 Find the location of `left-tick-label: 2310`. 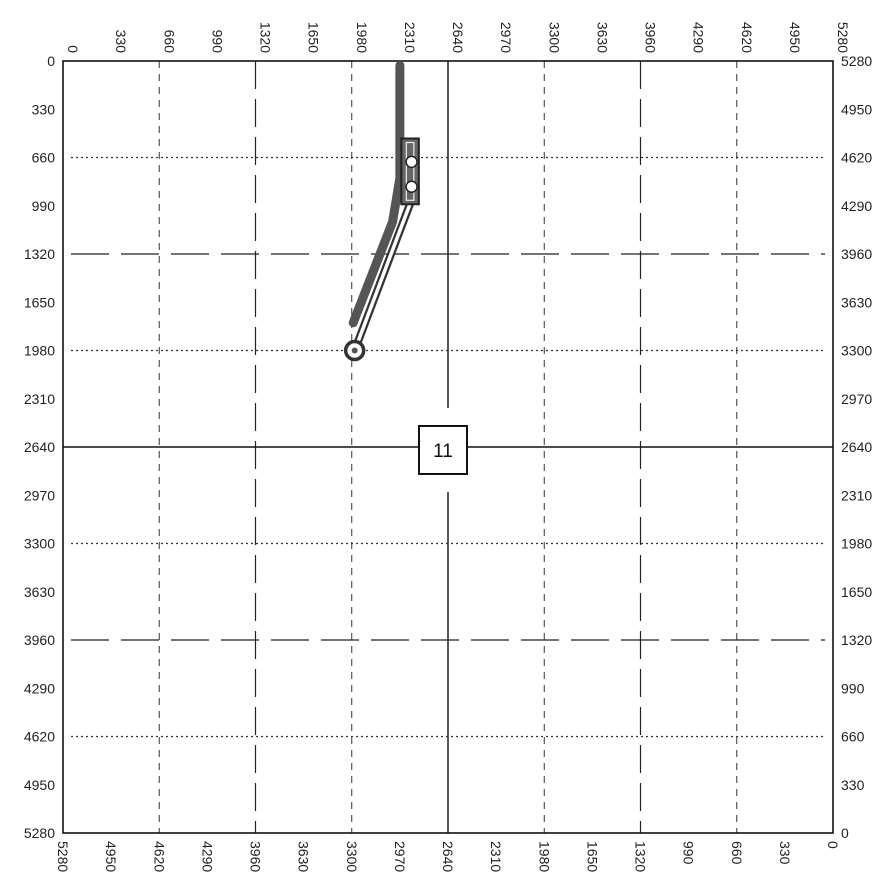

left-tick-label: 2310 is located at coordinates (39, 399).